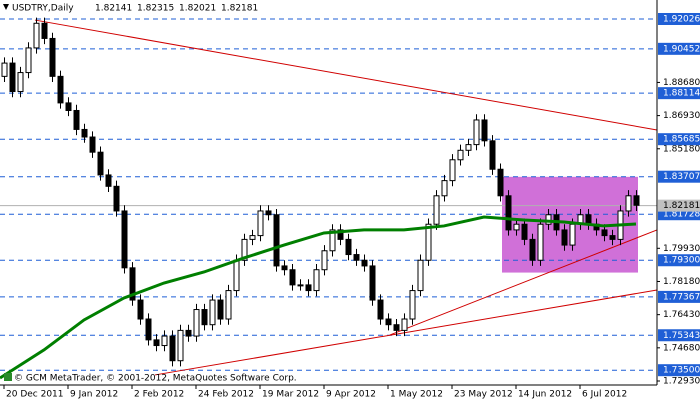  What do you see at coordinates (681, 249) in the screenshot?
I see `y-tick-label: 1.79930` at bounding box center [681, 249].